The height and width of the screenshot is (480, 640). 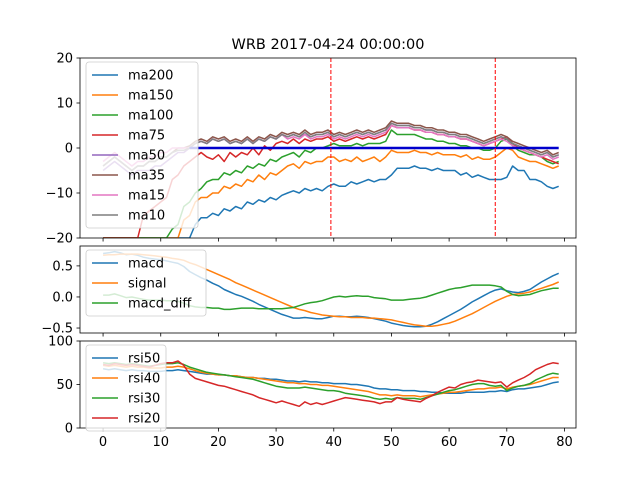 What do you see at coordinates (62, 266) in the screenshot?
I see `y-tick-label: 0.5` at bounding box center [62, 266].